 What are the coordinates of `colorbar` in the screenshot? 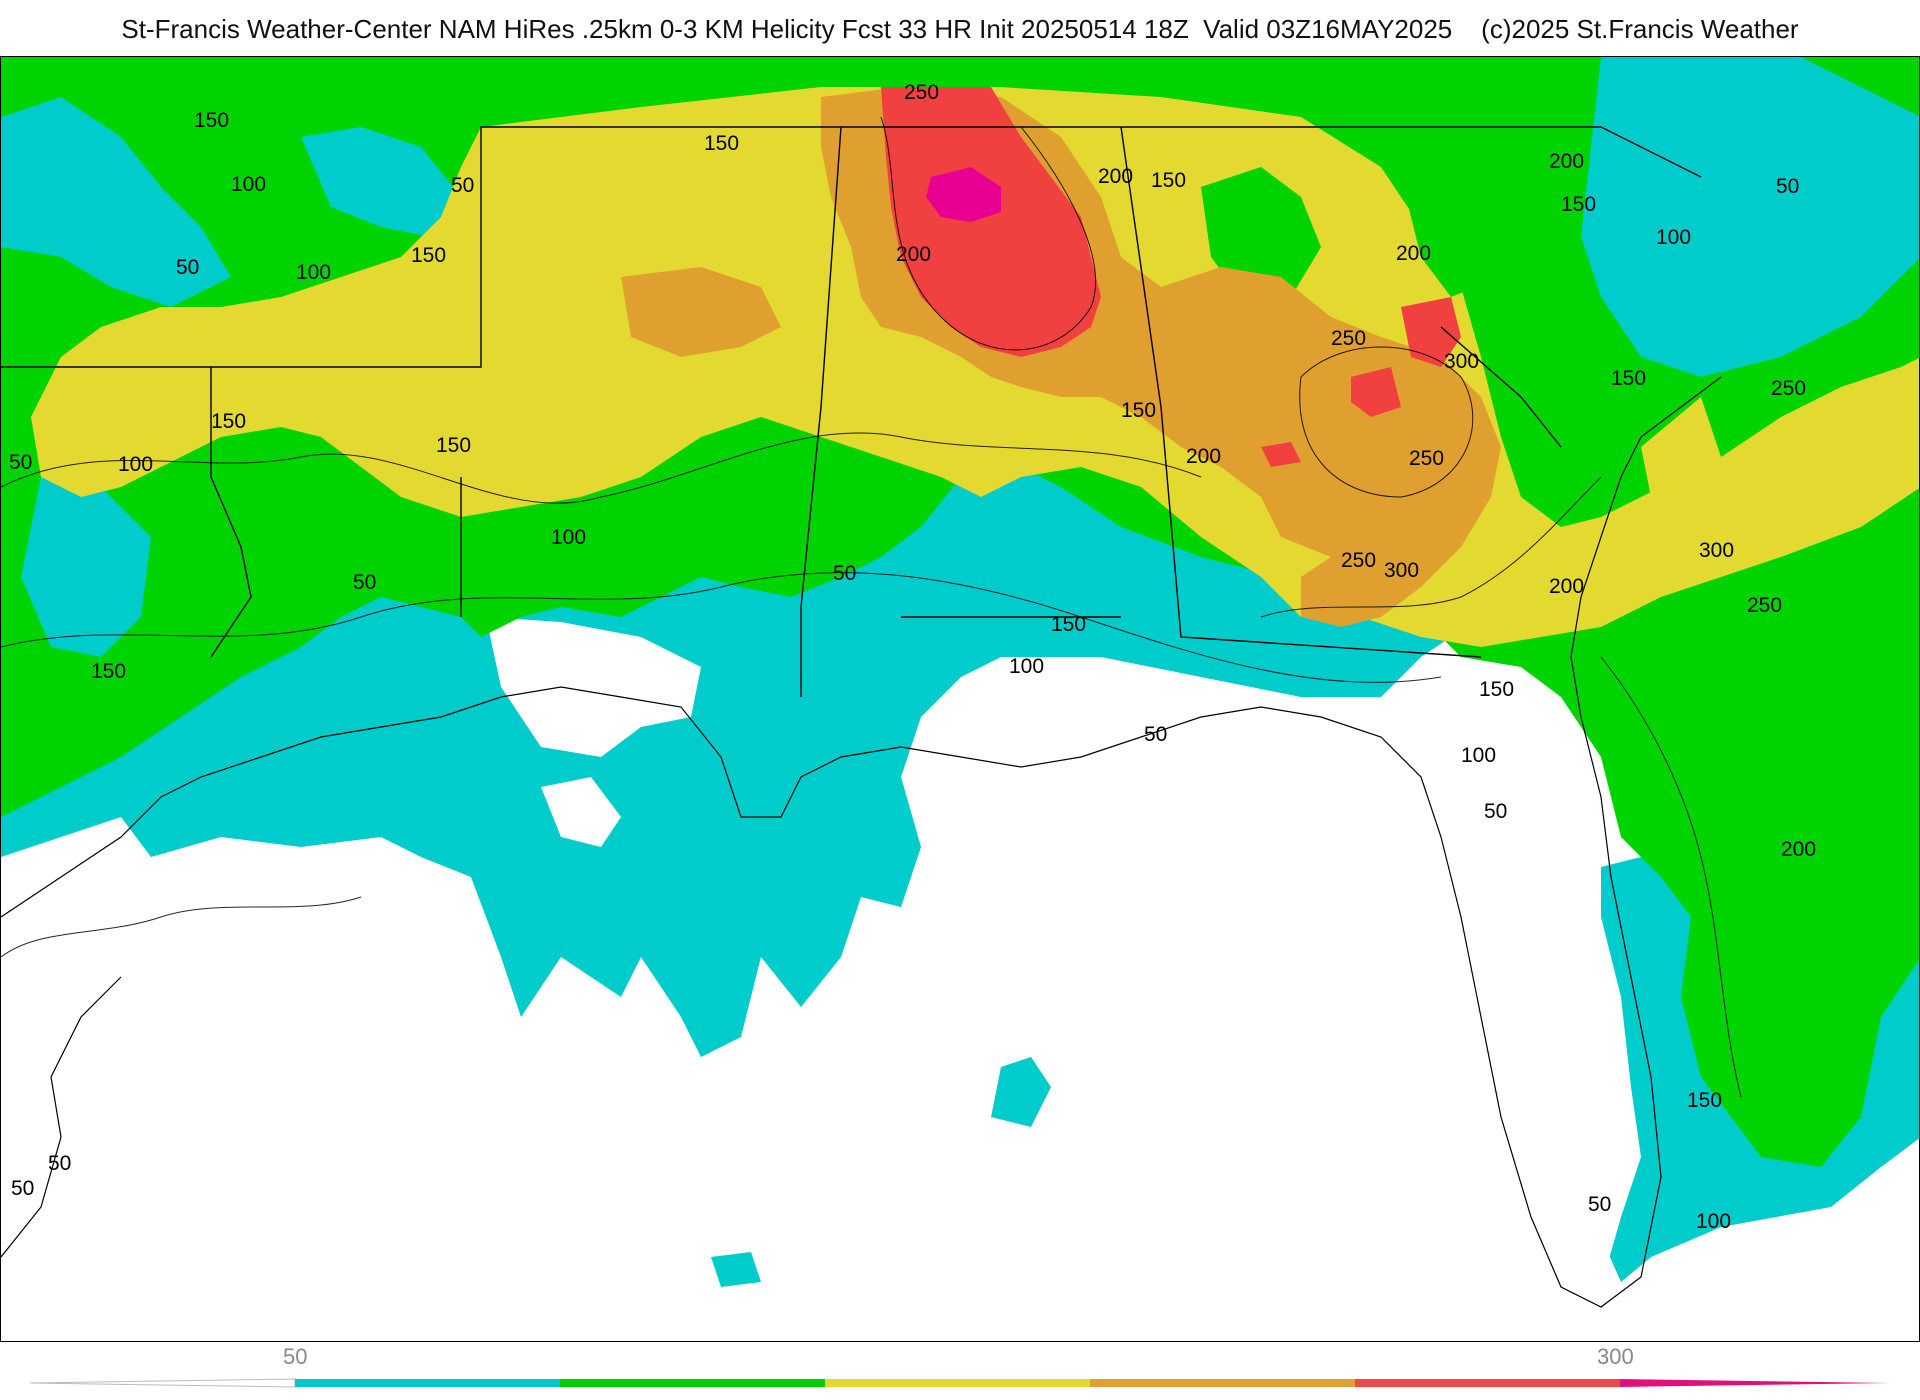 It's located at (960, 1383).